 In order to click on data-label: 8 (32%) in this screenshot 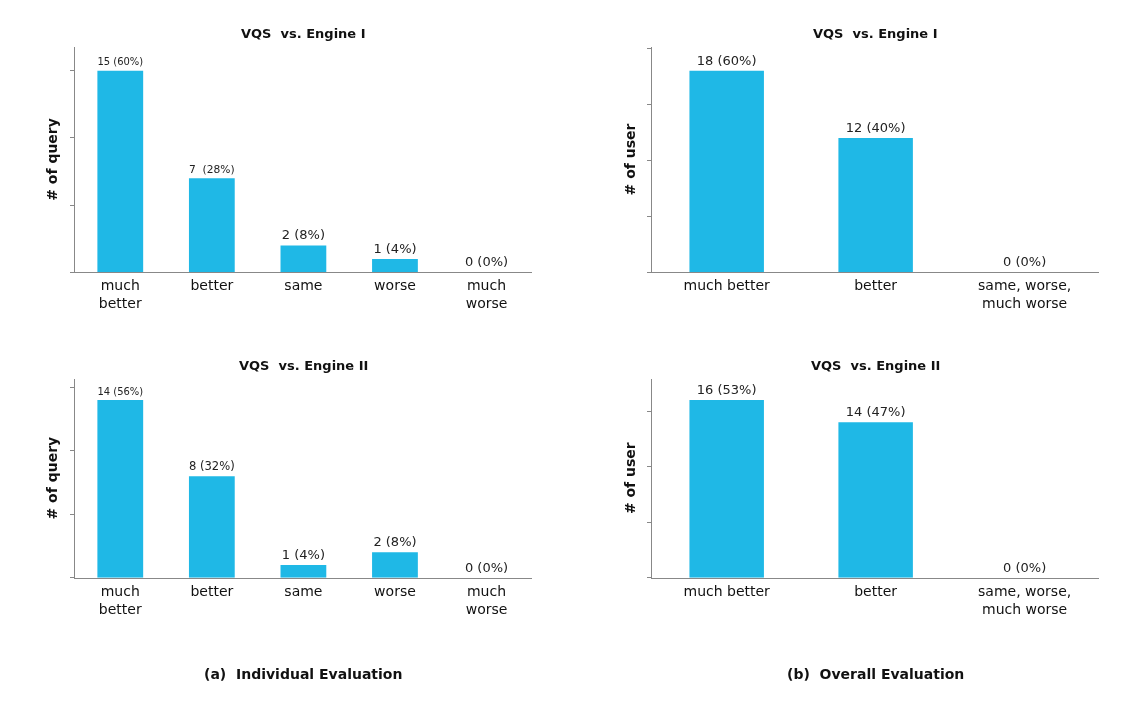, I will do `click(211, 466)`.